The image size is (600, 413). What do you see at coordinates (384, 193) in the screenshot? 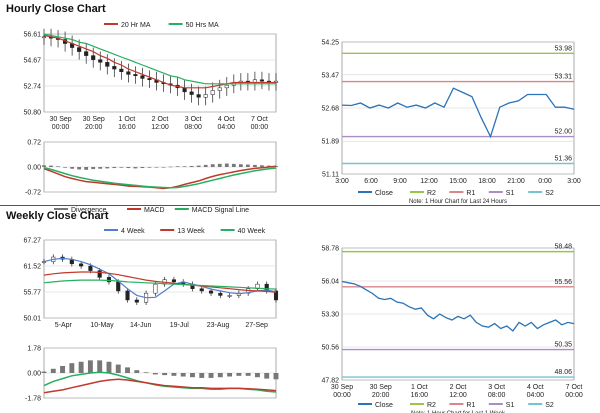
I see `hourly-intraday-legend-label: Close` at bounding box center [384, 193].